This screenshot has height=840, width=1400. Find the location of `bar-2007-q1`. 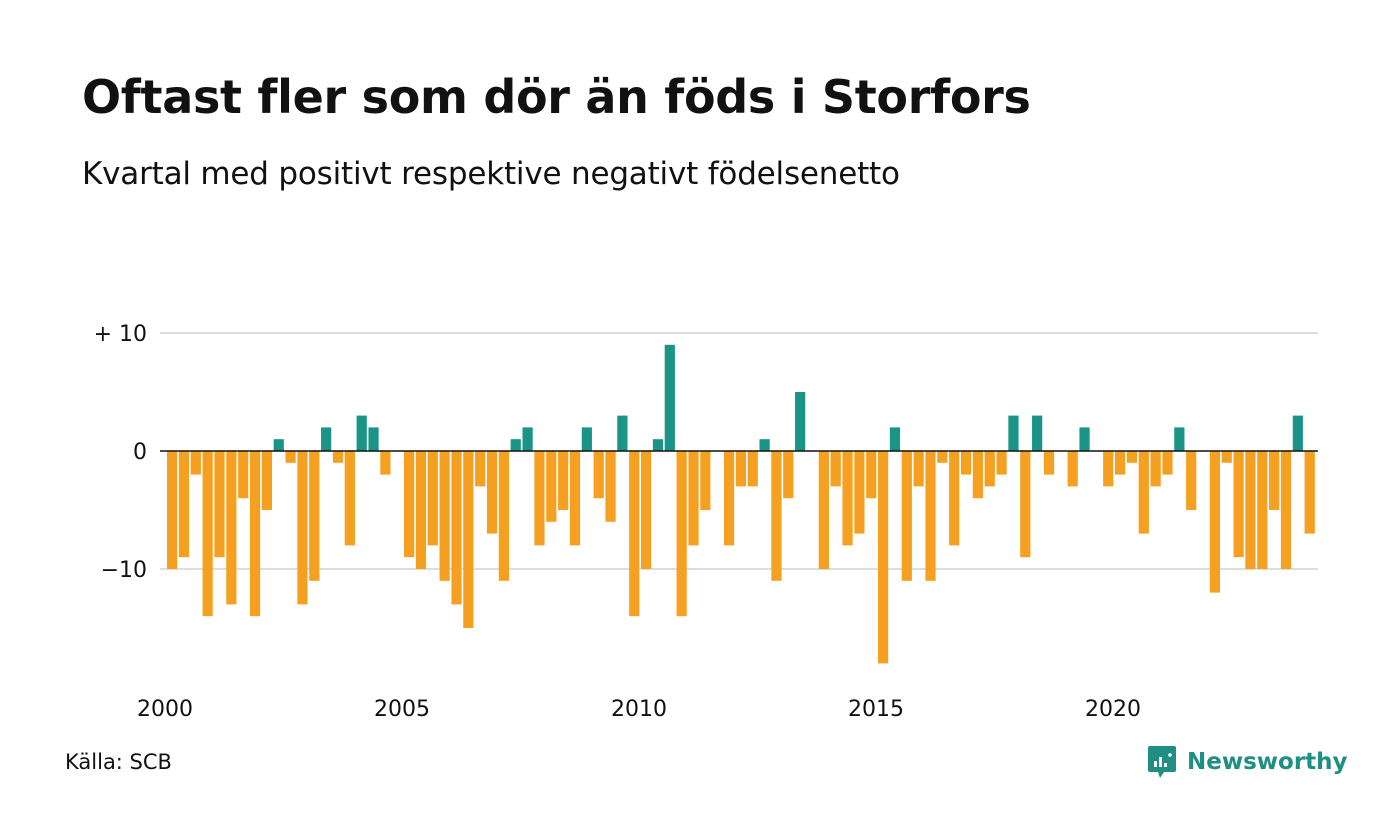

bar-2007-q1 is located at coordinates (503, 516).